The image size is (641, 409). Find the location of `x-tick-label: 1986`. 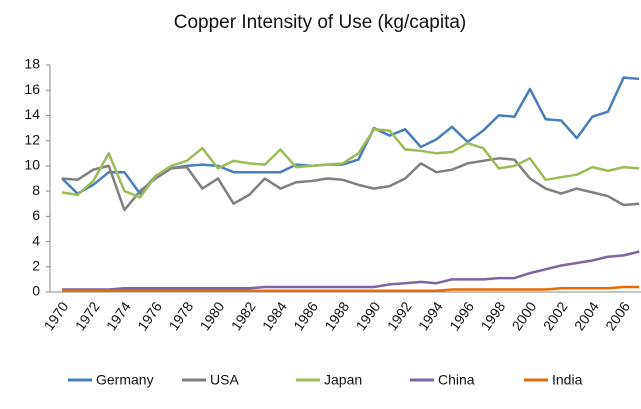

x-tick-label: 1986 is located at coordinates (305, 316).